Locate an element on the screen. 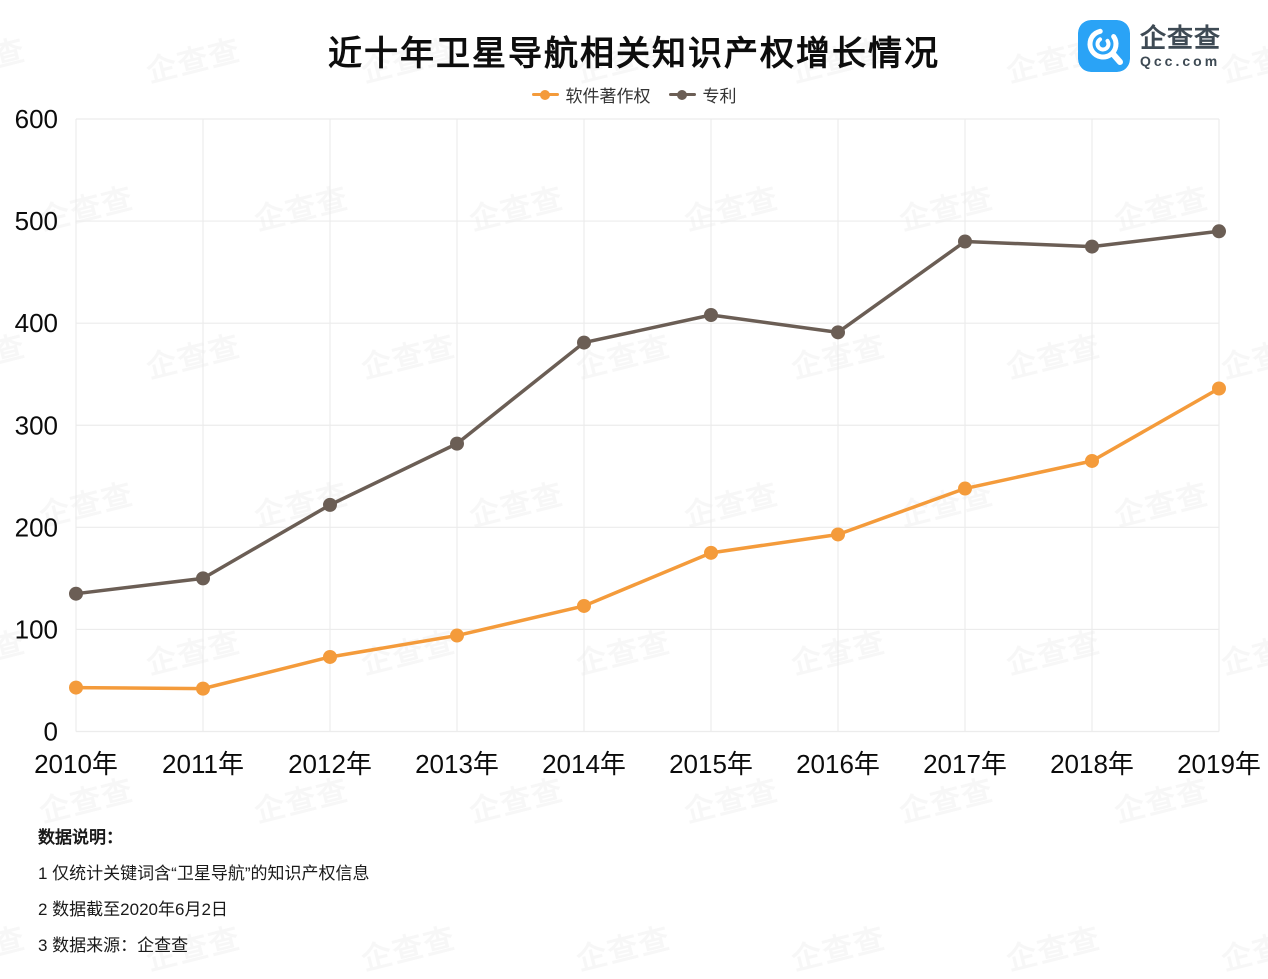 This screenshot has width=1268, height=979. qcc-logo: 企查查 Qcc.com is located at coordinates (1149, 46).